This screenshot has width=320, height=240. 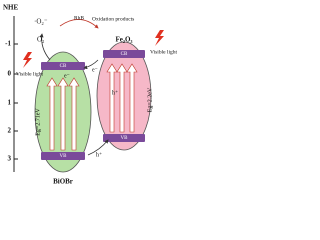 I want to click on biobr-cb, so click(x=63, y=66).